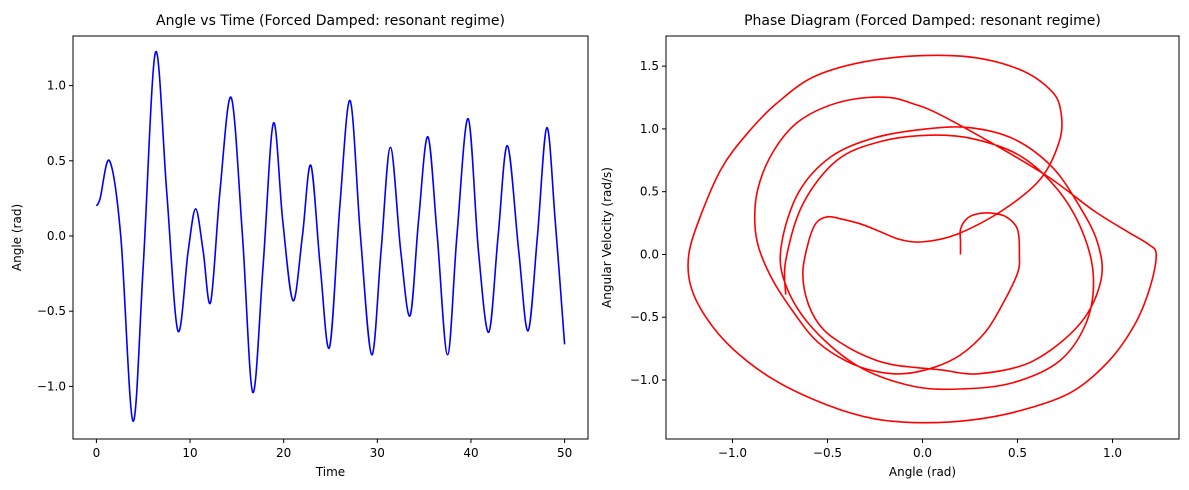  Describe the element at coordinates (649, 66) in the screenshot. I see `y-tick-label: 1.5` at that location.